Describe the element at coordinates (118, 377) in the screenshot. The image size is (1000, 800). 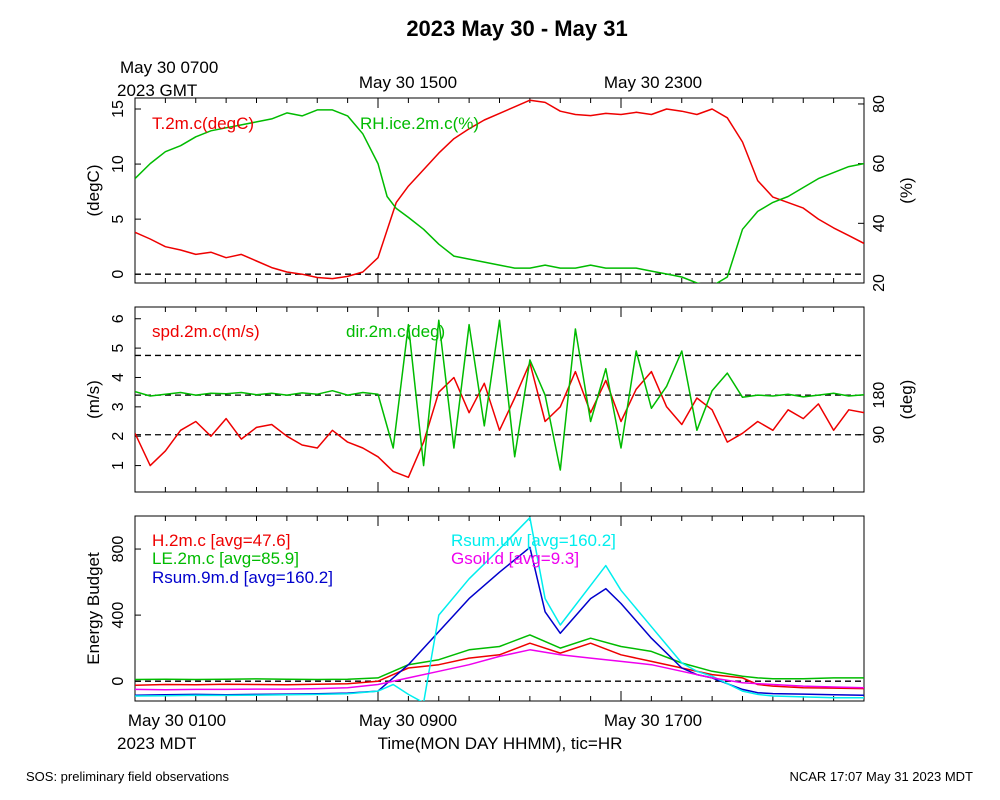
I see `wind-y-tick-label: 4` at that location.